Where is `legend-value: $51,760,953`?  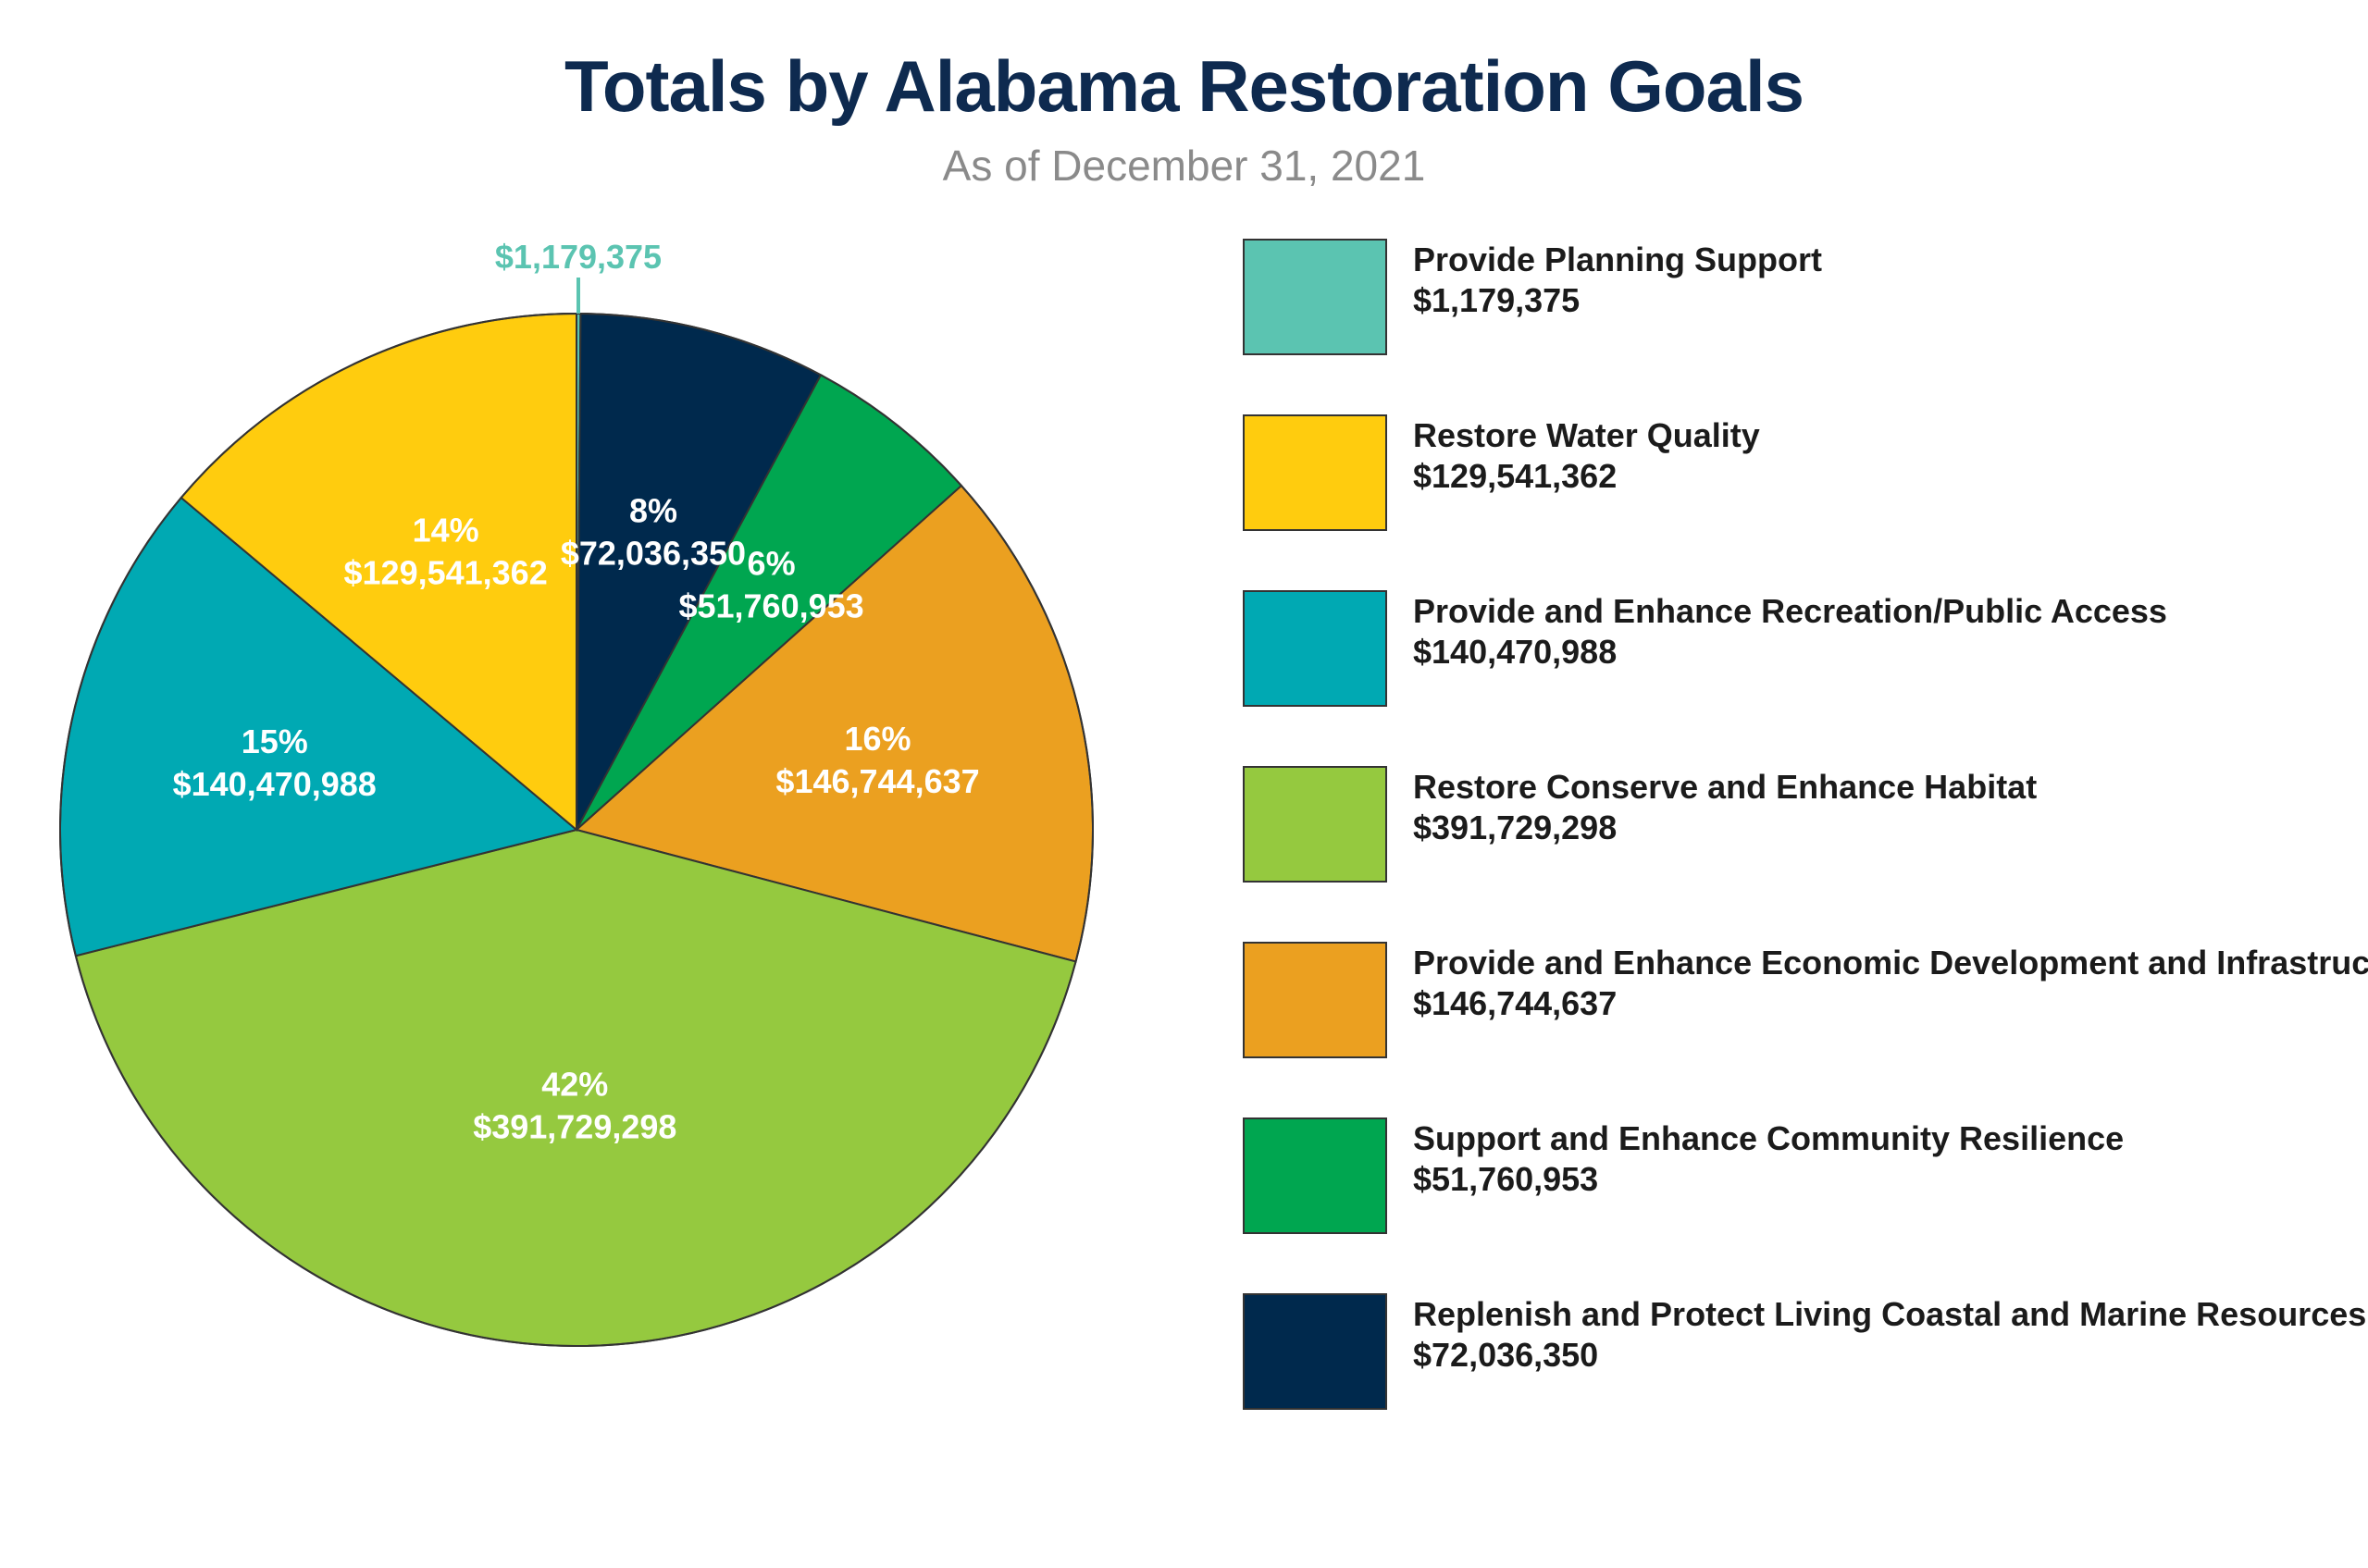 legend-value: $51,760,953 is located at coordinates (1506, 1179).